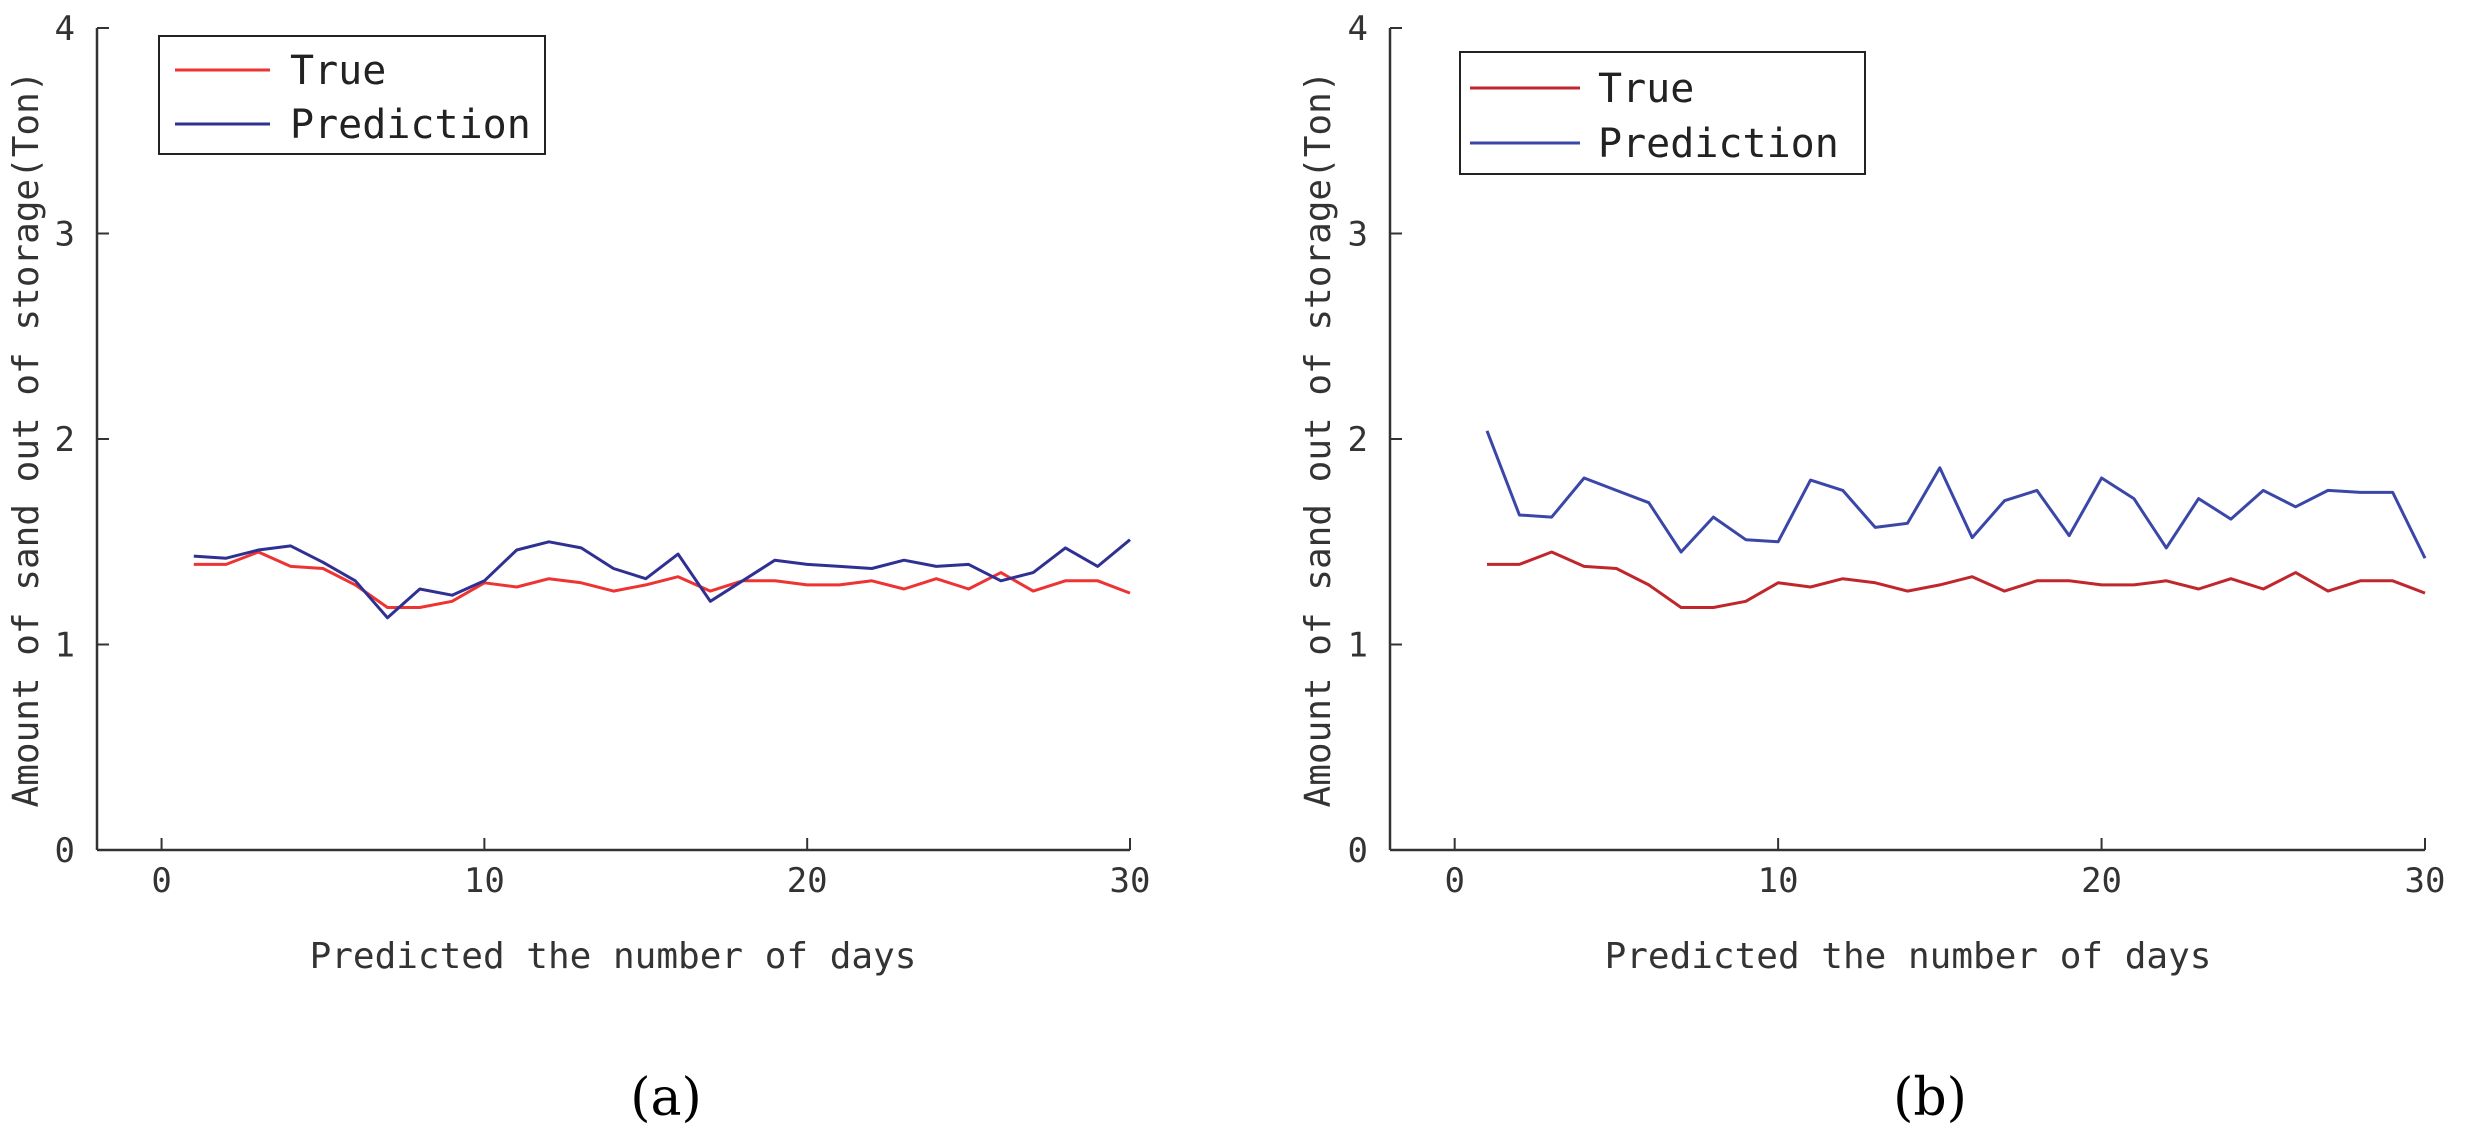 The image size is (2473, 1135). I want to click on panel-b-legend-box, so click(1662, 113).